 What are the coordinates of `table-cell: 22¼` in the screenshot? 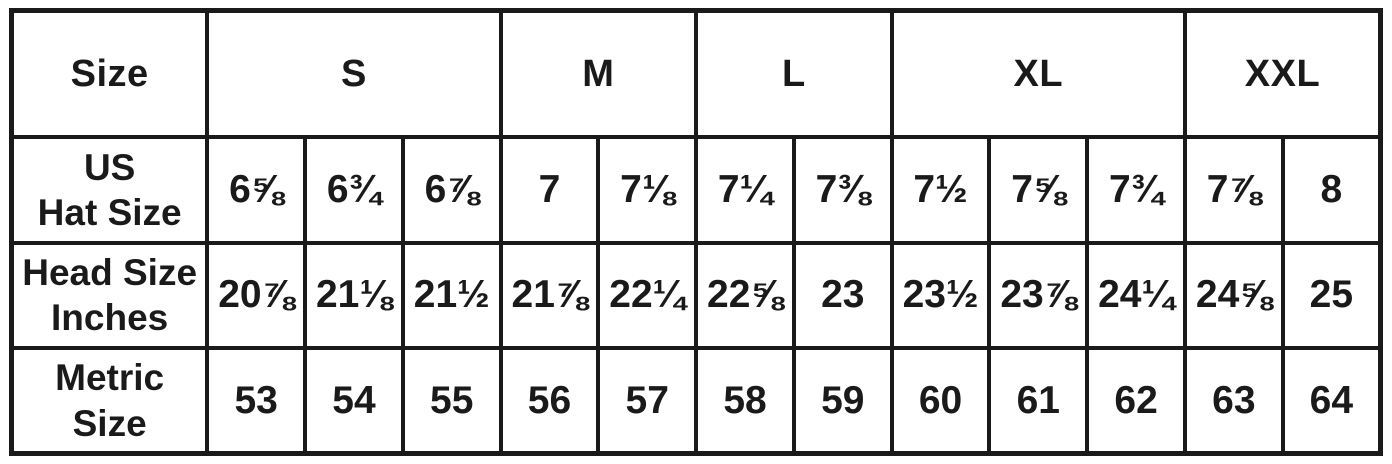 It's located at (647, 295).